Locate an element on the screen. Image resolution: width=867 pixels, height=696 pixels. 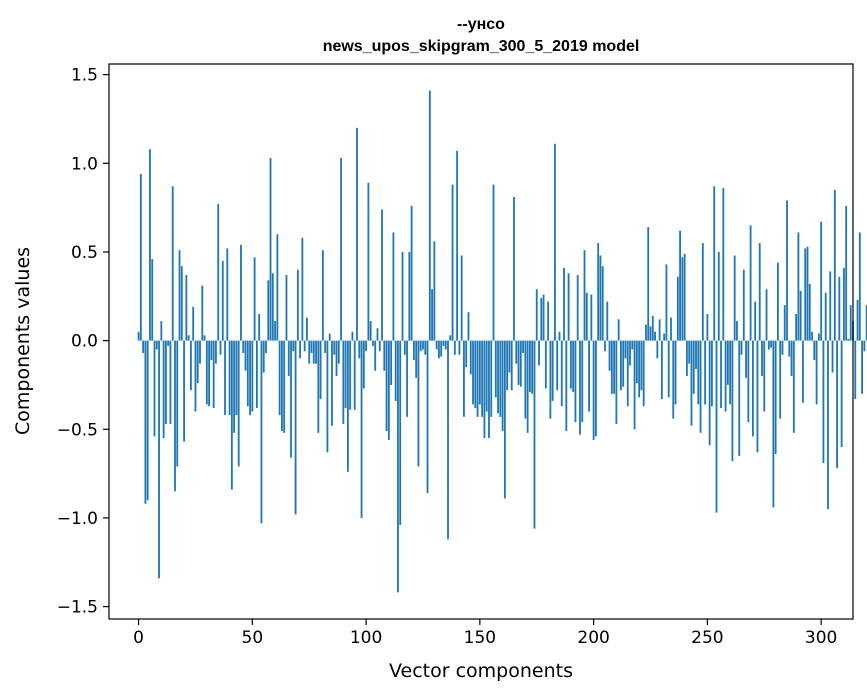
y-tick-label: 1.5 is located at coordinates (84, 76).